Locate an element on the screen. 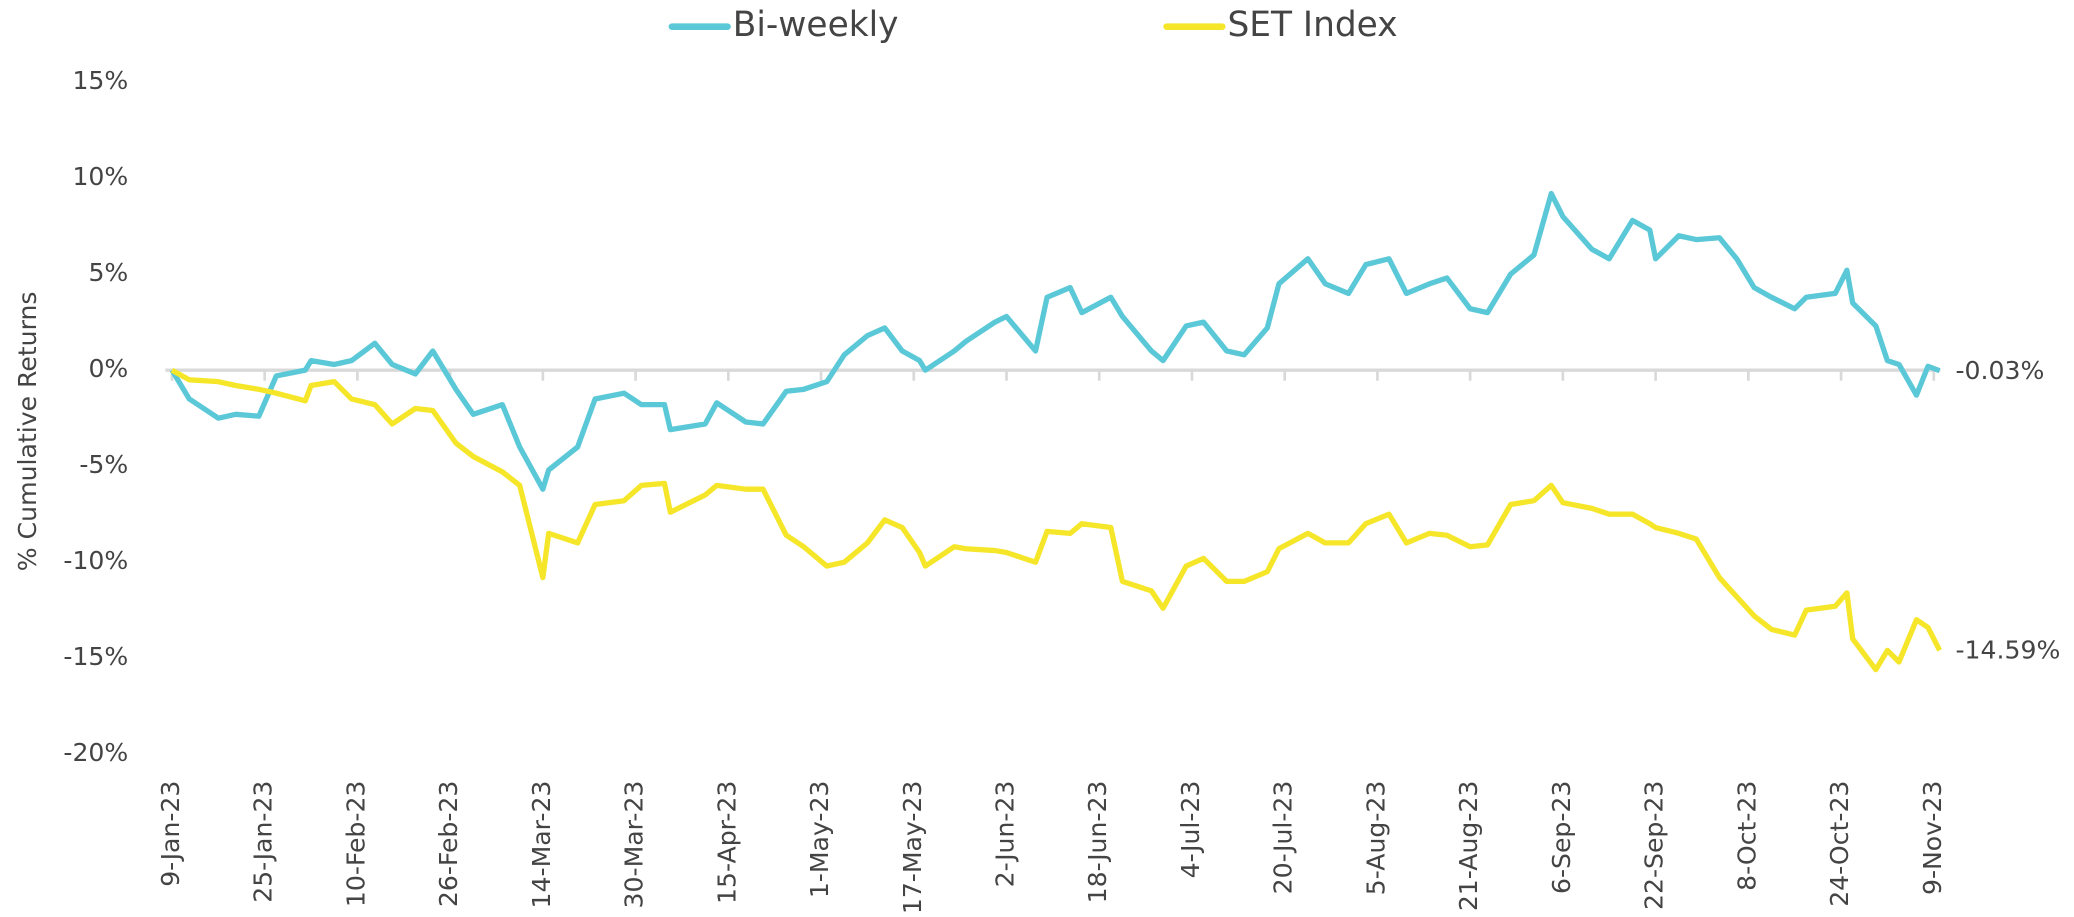  y-tick-label: -10% is located at coordinates (95, 560).